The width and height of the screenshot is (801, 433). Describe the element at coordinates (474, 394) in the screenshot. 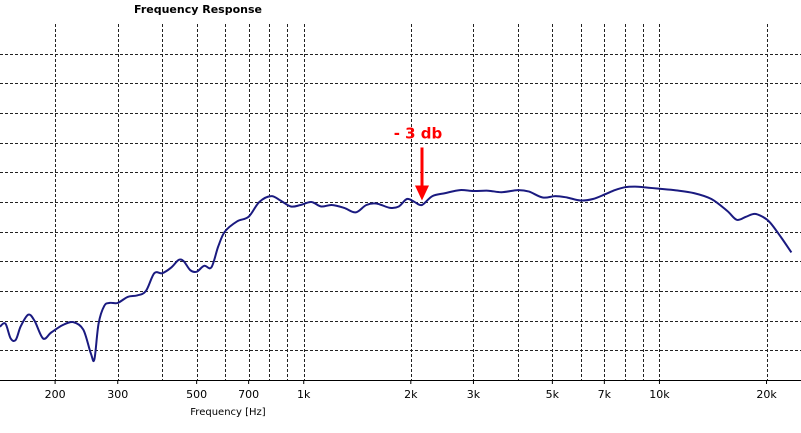

I see `x-tick-label: 3k` at that location.